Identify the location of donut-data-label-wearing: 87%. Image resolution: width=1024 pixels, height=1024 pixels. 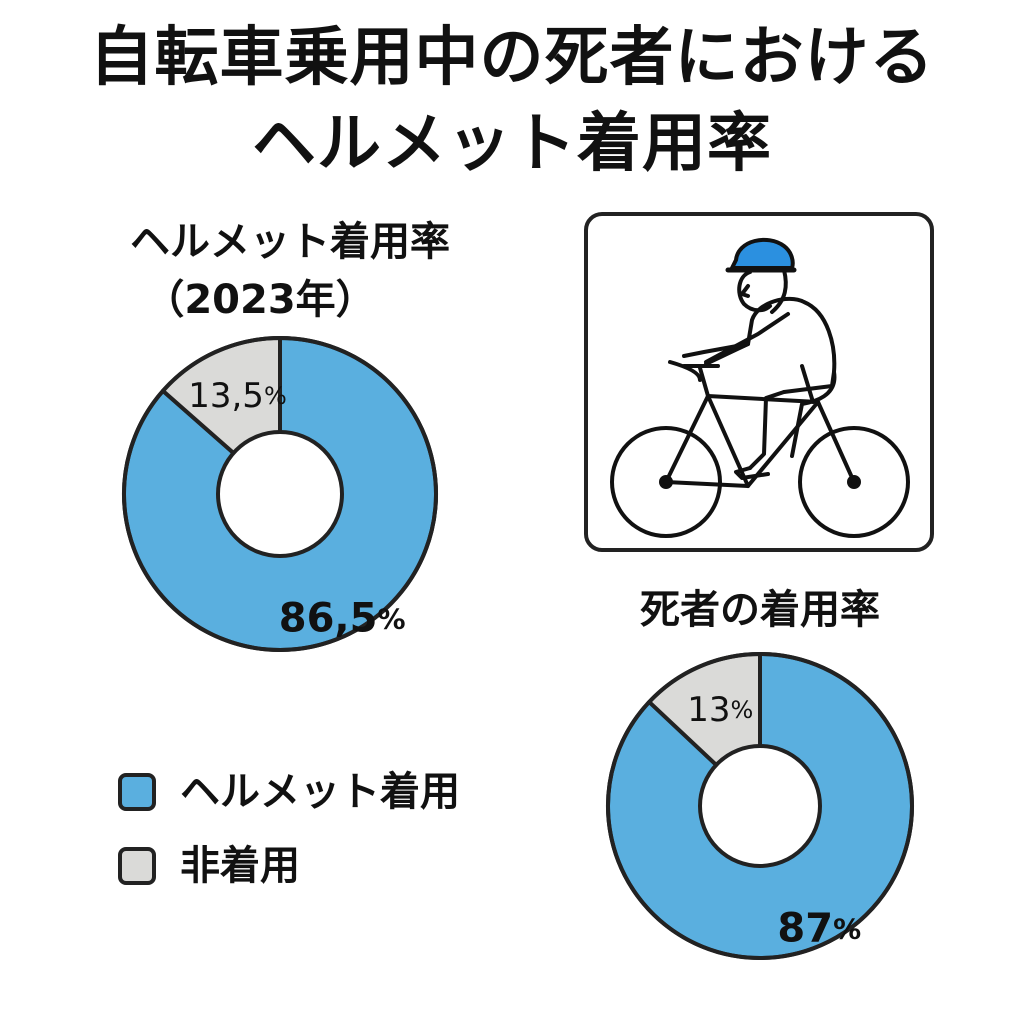
(819, 929).